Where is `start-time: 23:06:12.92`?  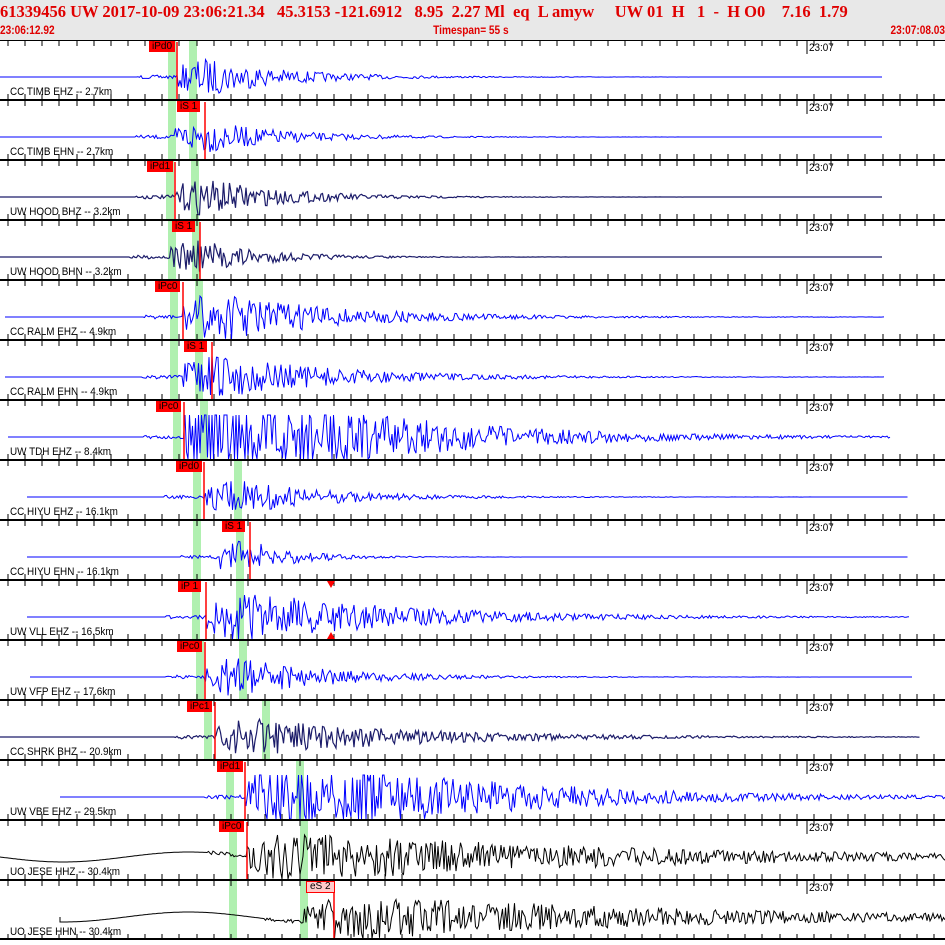
start-time: 23:06:12.92 is located at coordinates (27, 31).